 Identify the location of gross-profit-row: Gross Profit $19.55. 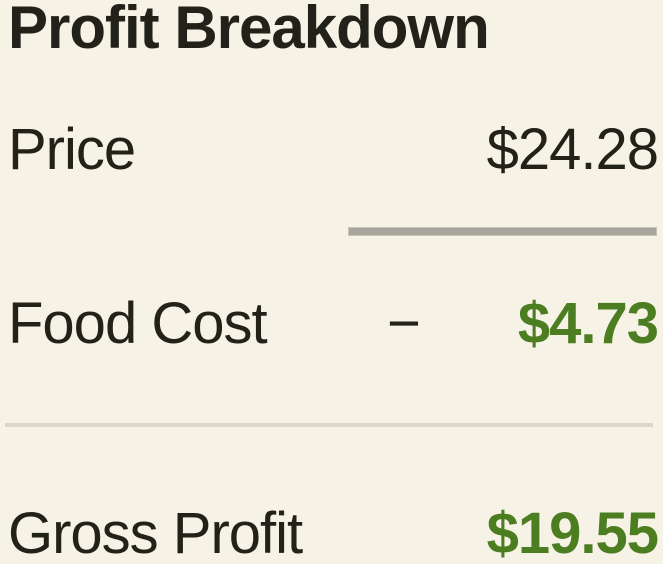
(333, 531).